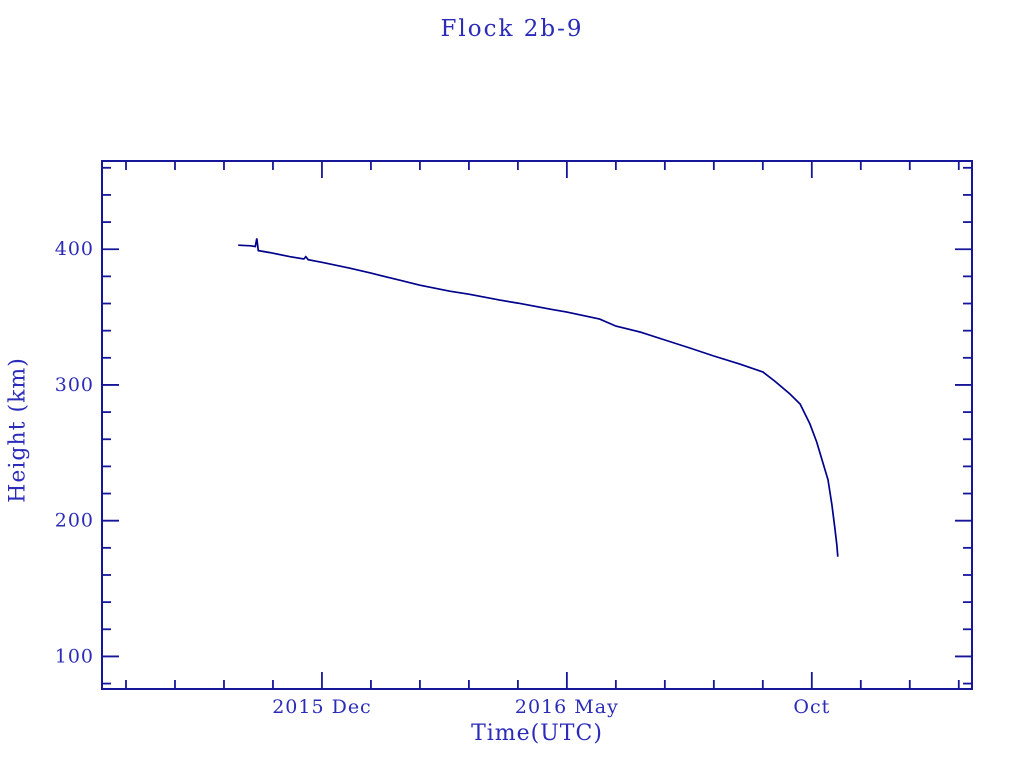 This screenshot has height=768, width=1024. What do you see at coordinates (811, 707) in the screenshot?
I see `x-tick-label: Oct` at bounding box center [811, 707].